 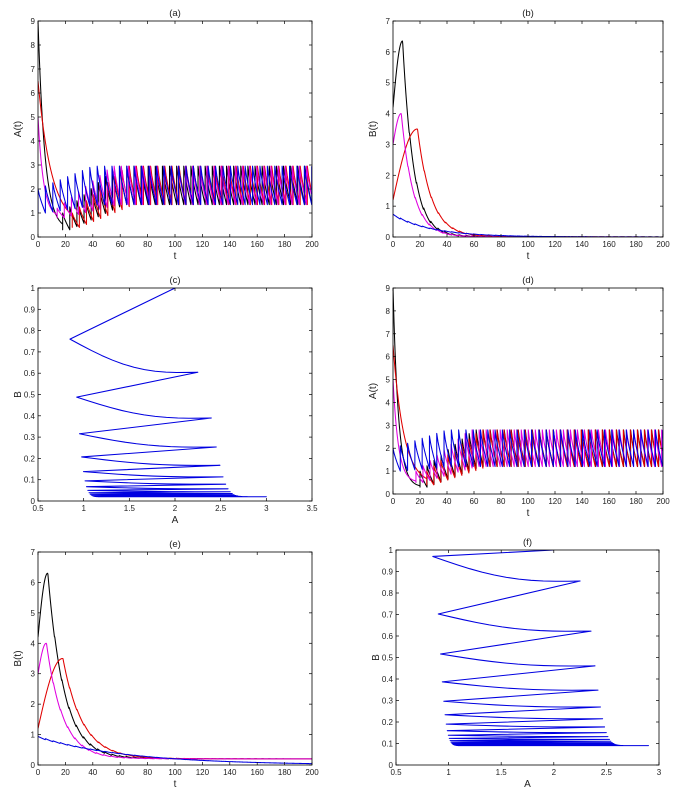 I want to click on panel-title: (e), so click(x=175, y=544).